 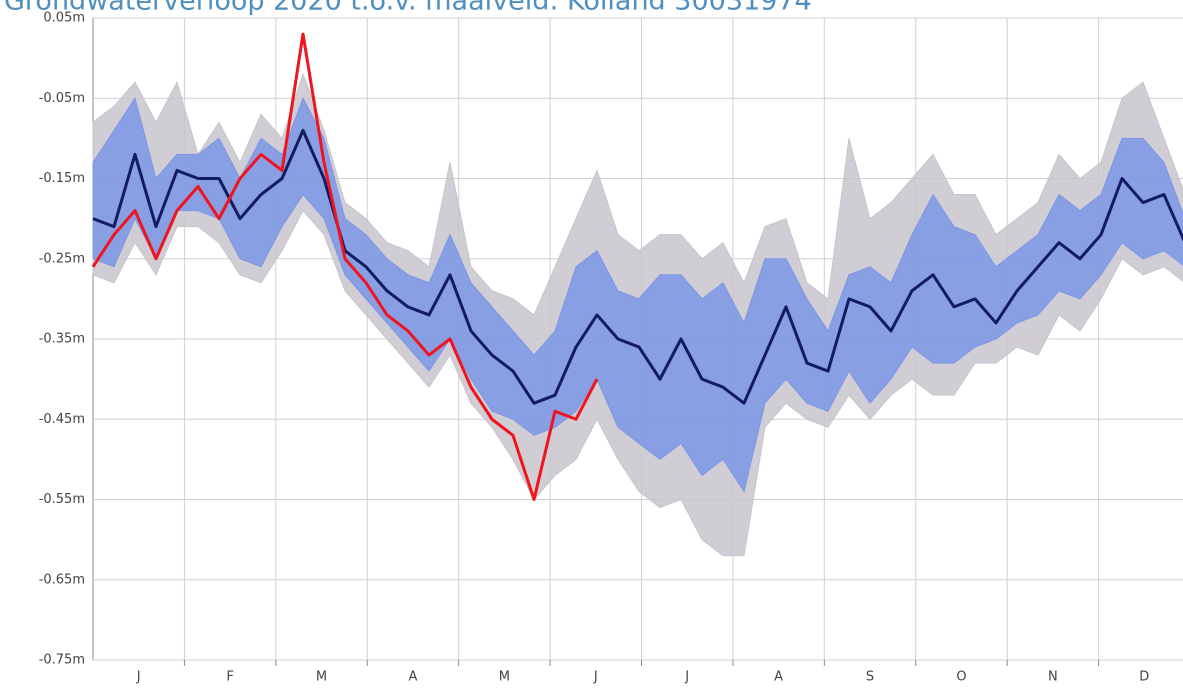 What do you see at coordinates (229, 677) in the screenshot?
I see `x-tick-label: F` at bounding box center [229, 677].